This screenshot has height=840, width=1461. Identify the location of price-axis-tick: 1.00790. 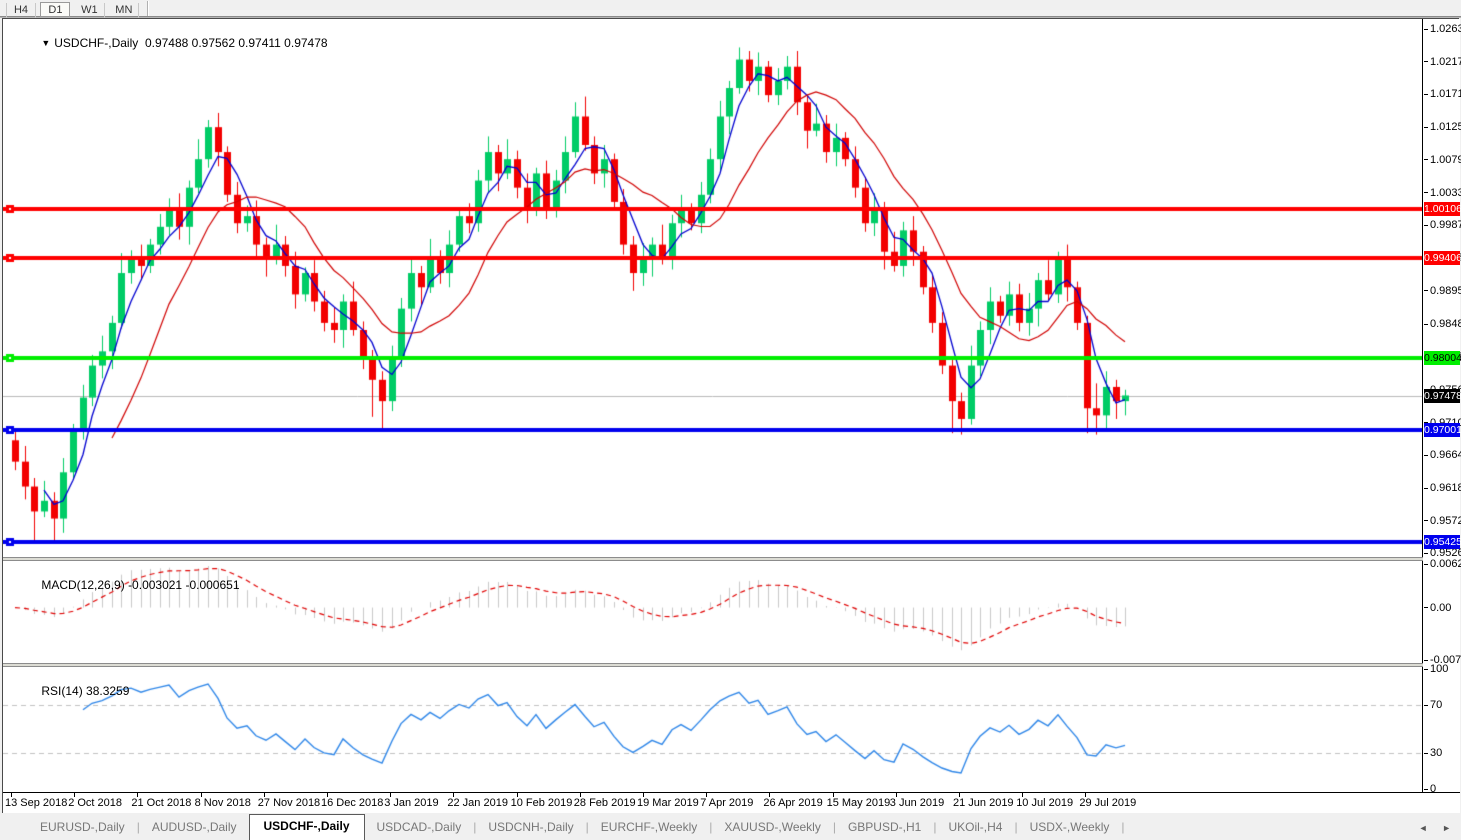
(1442, 160).